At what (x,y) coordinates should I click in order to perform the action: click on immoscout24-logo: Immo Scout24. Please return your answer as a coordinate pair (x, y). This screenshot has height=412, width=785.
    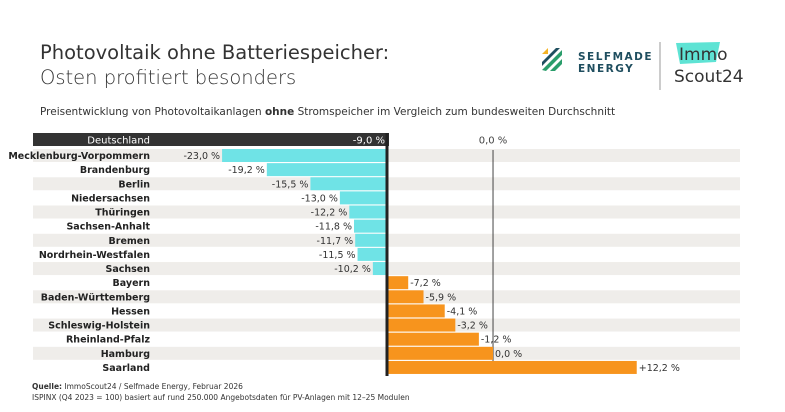
    Looking at the image, I should click on (709, 64).